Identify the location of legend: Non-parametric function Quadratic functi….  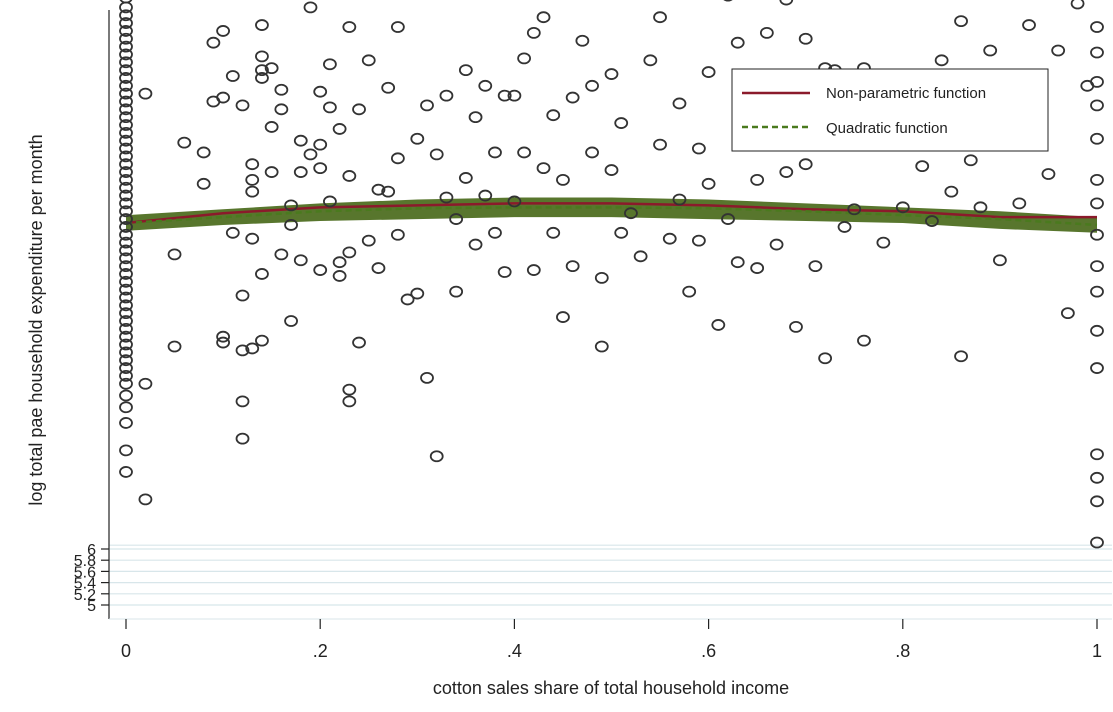
(890, 110).